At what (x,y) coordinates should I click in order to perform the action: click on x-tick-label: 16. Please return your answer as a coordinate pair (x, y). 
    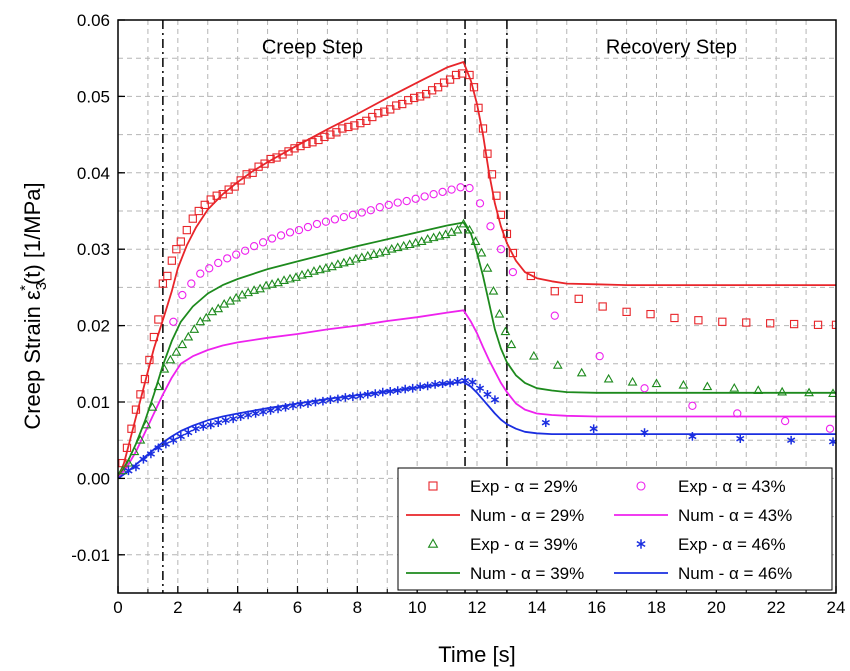
    Looking at the image, I should click on (596, 607).